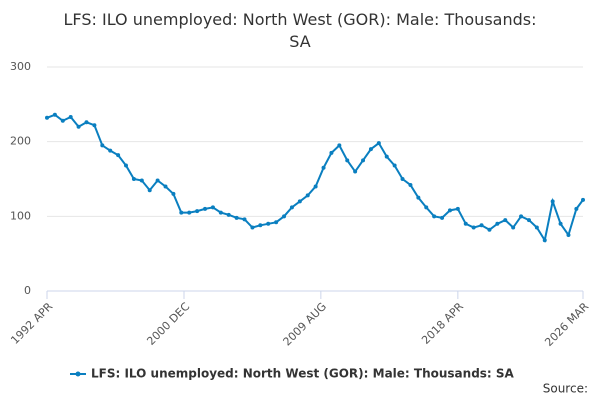 Image resolution: width=600 pixels, height=400 pixels. Describe the element at coordinates (305, 324) in the screenshot. I see `x-tick-label: 2009 AUG` at that location.